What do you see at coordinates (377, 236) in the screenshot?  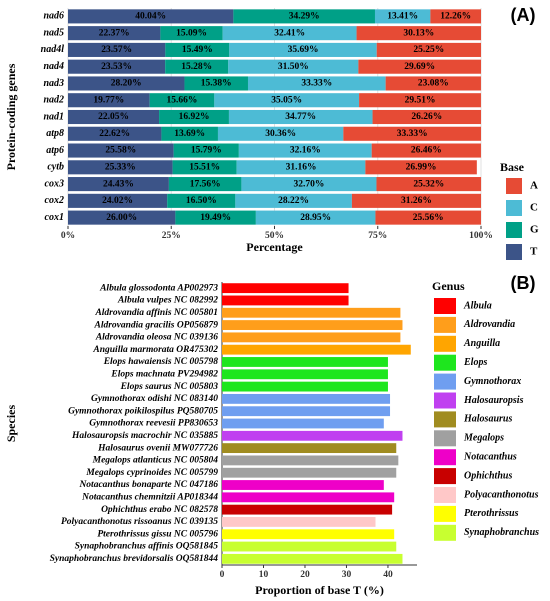 I see `x-tick-label: 75%` at bounding box center [377, 236].